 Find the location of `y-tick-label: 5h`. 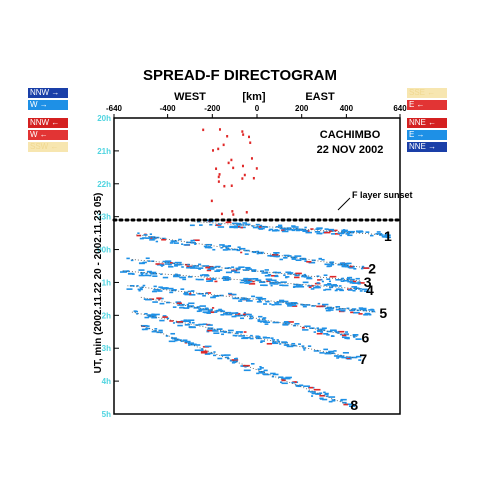

y-tick-label: 5h is located at coordinates (106, 414).